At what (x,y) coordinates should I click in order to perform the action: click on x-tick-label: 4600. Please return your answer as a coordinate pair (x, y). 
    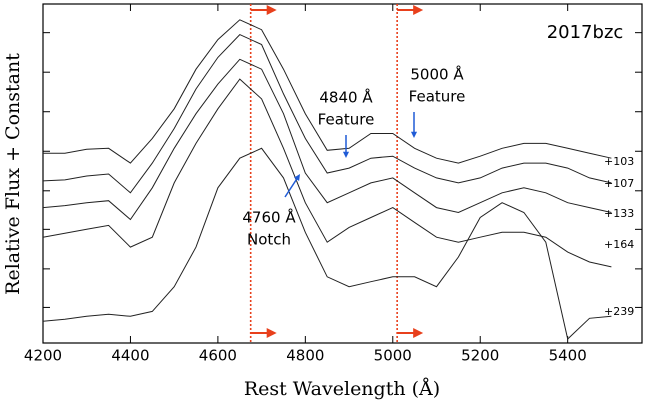
    Looking at the image, I should click on (218, 356).